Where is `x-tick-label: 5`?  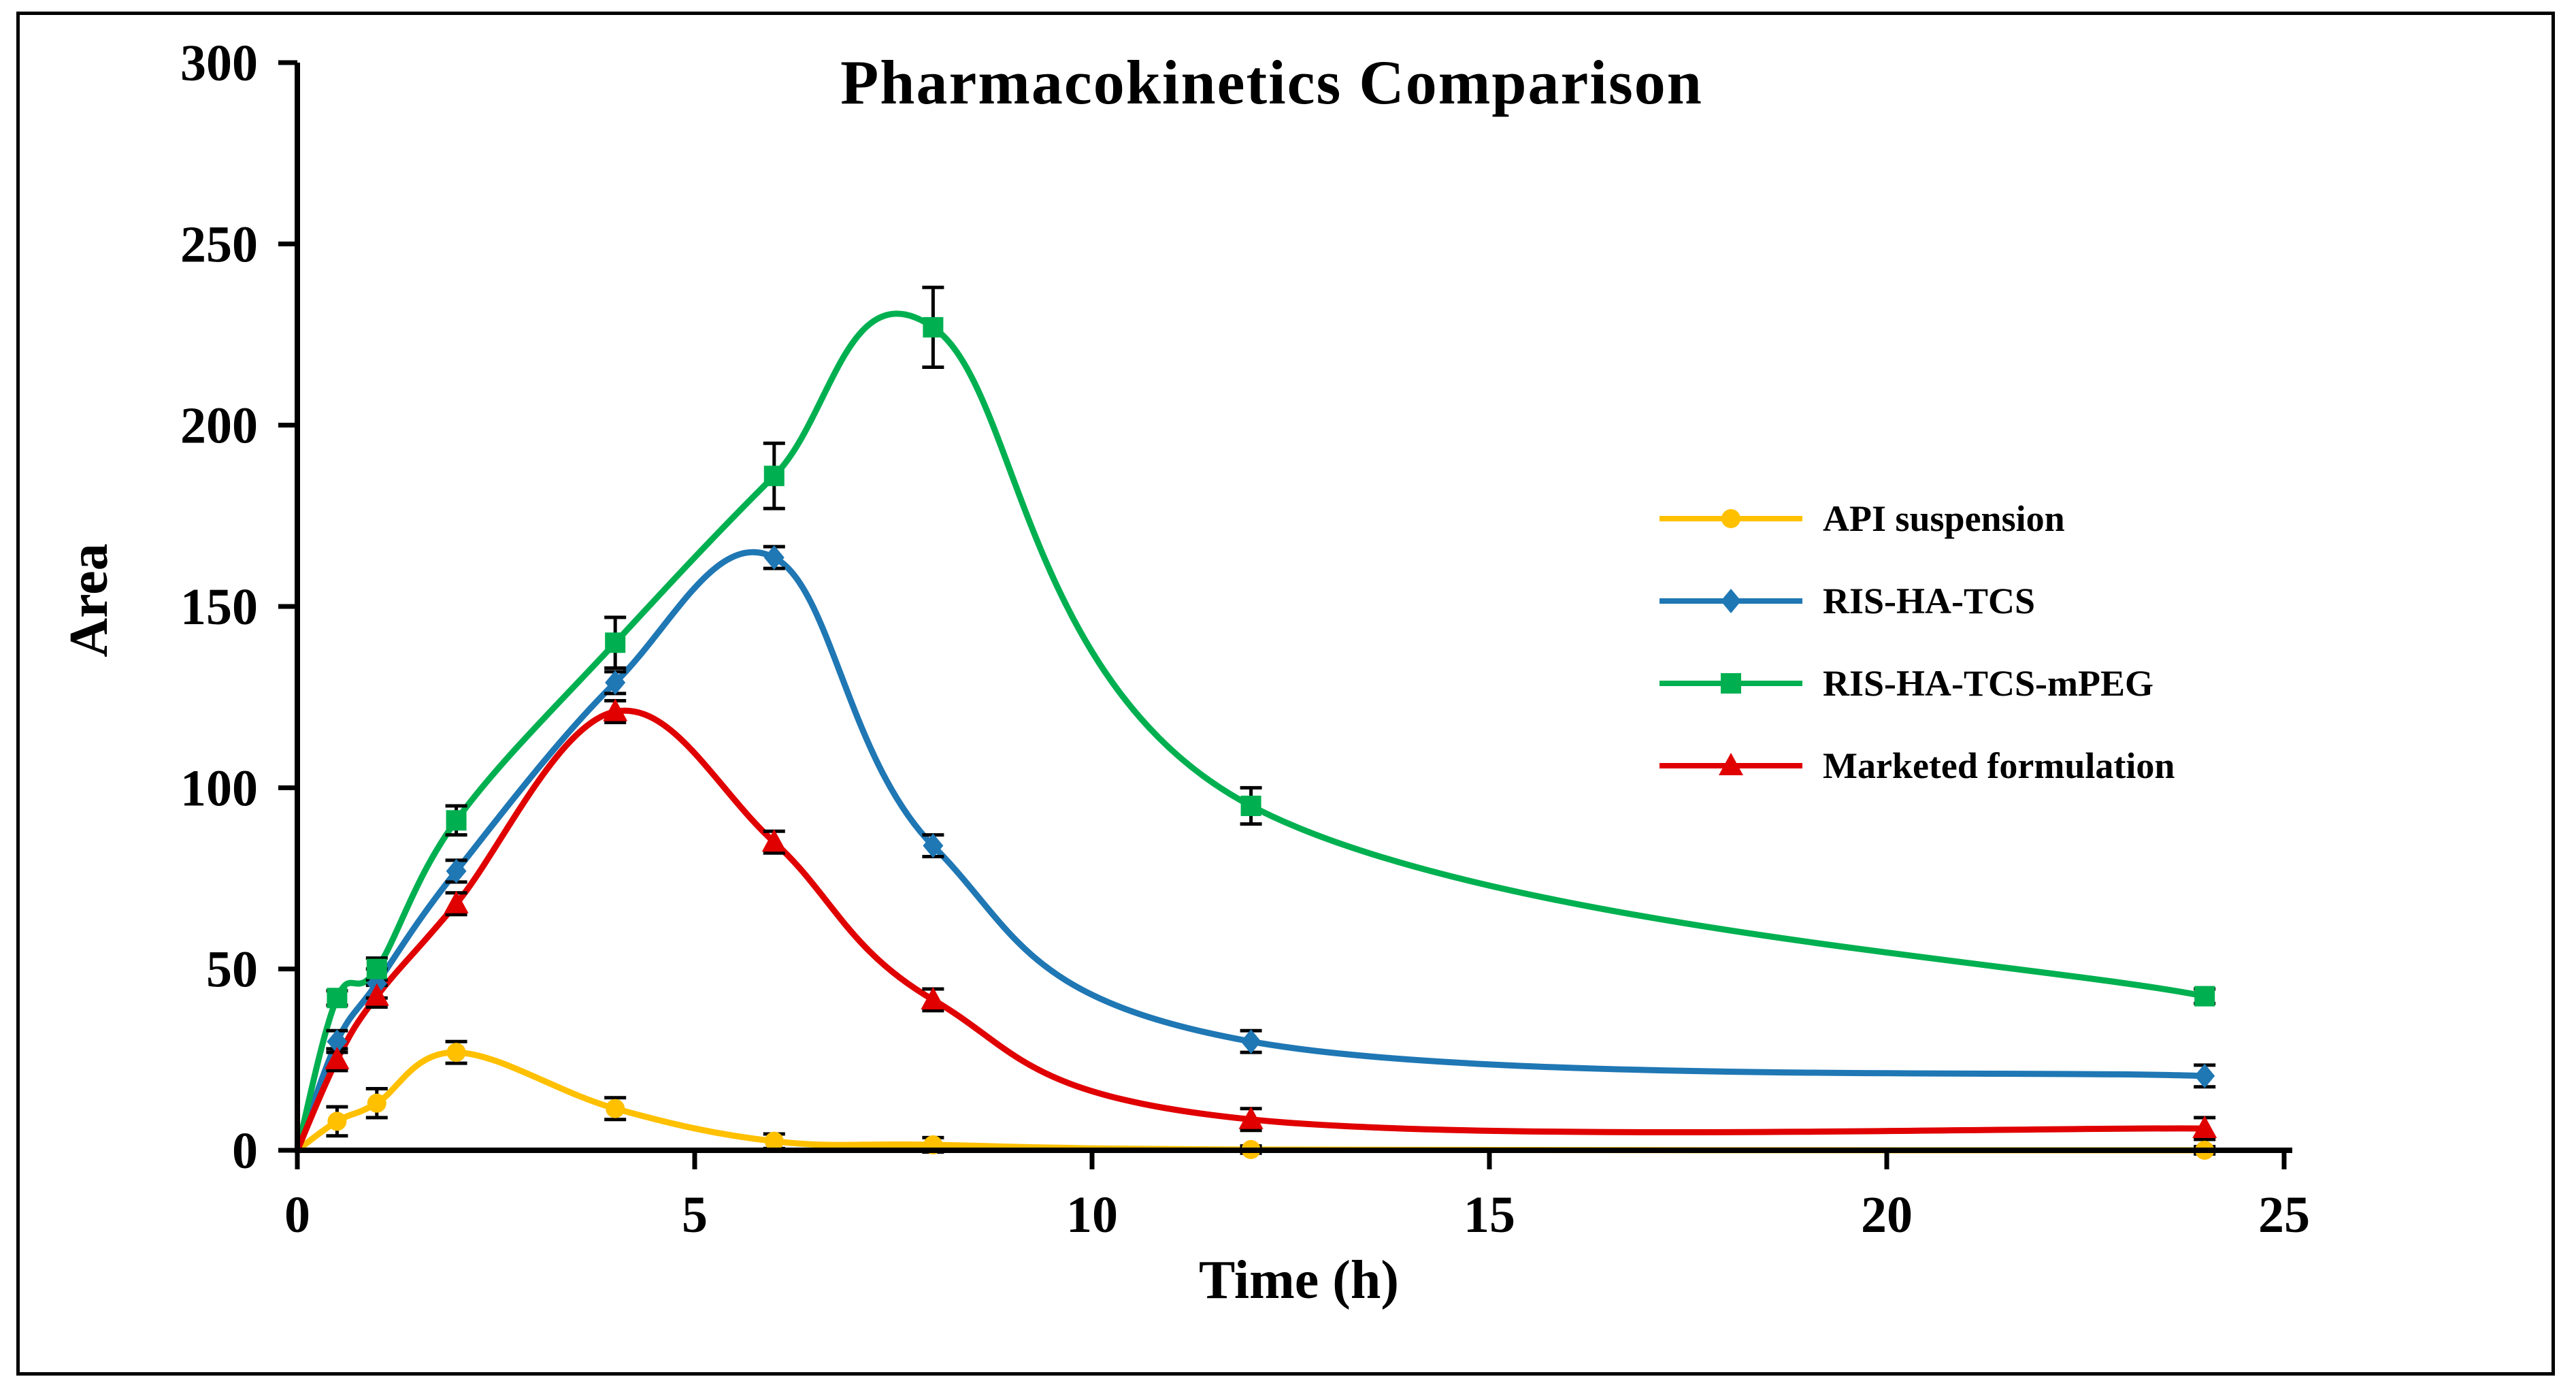
x-tick-label: 5 is located at coordinates (695, 1215).